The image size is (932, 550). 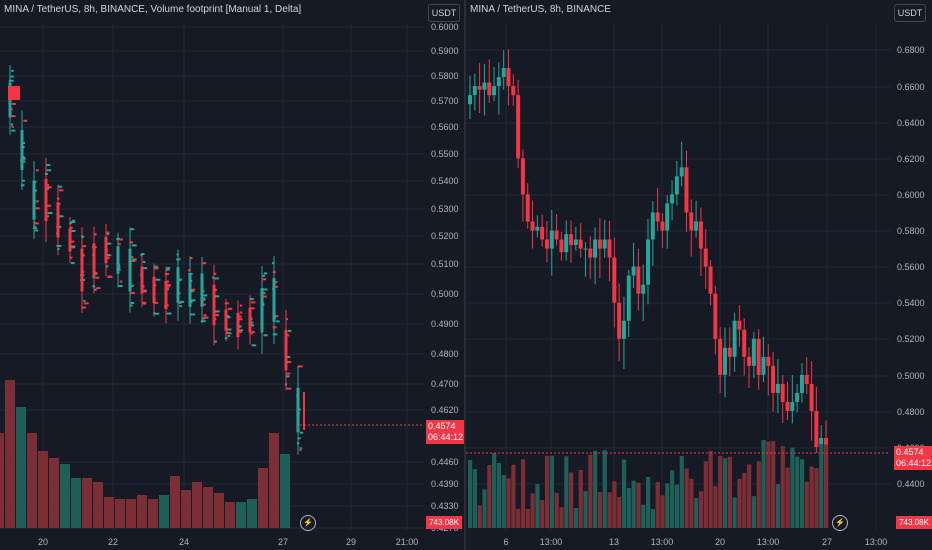 What do you see at coordinates (827, 542) in the screenshot?
I see `right-x-tick-label: 27` at bounding box center [827, 542].